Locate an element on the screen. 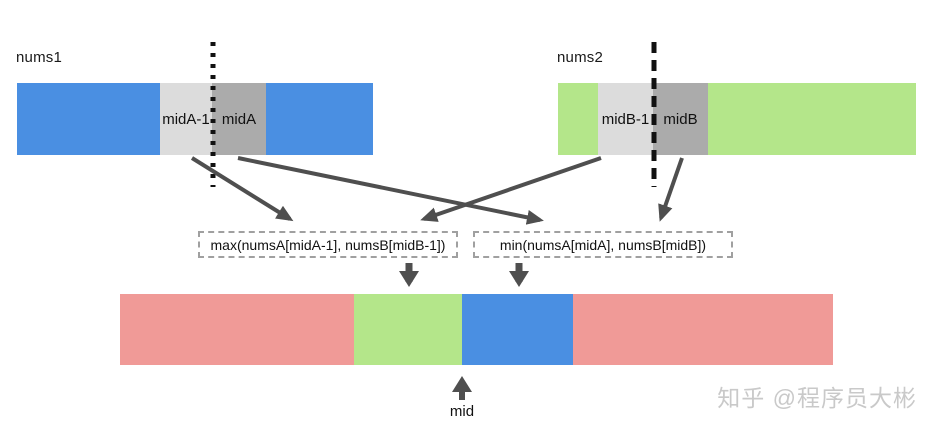  midB-cell: midB is located at coordinates (680, 119).